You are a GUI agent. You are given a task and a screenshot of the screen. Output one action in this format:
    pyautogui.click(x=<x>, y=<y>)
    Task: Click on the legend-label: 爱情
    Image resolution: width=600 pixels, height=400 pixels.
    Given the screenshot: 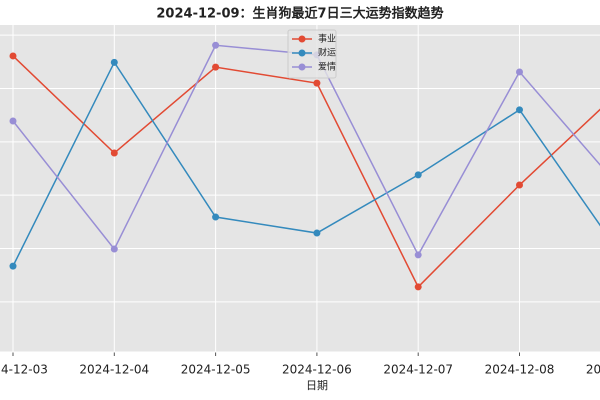 What is the action you would take?
    pyautogui.click(x=327, y=67)
    